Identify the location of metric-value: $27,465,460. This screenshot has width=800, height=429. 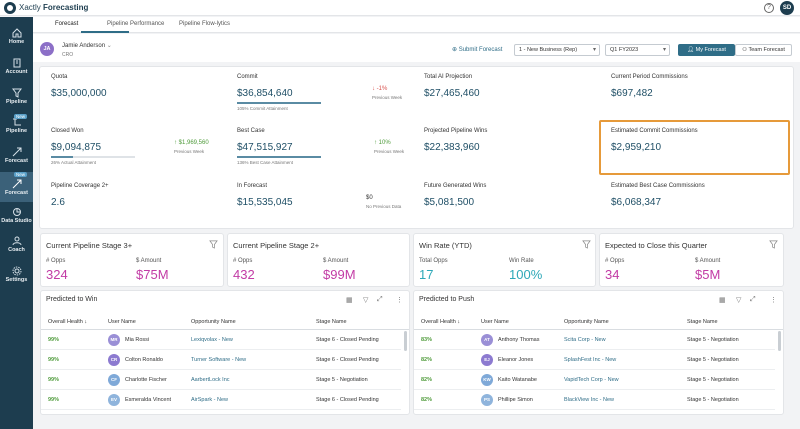
(452, 93).